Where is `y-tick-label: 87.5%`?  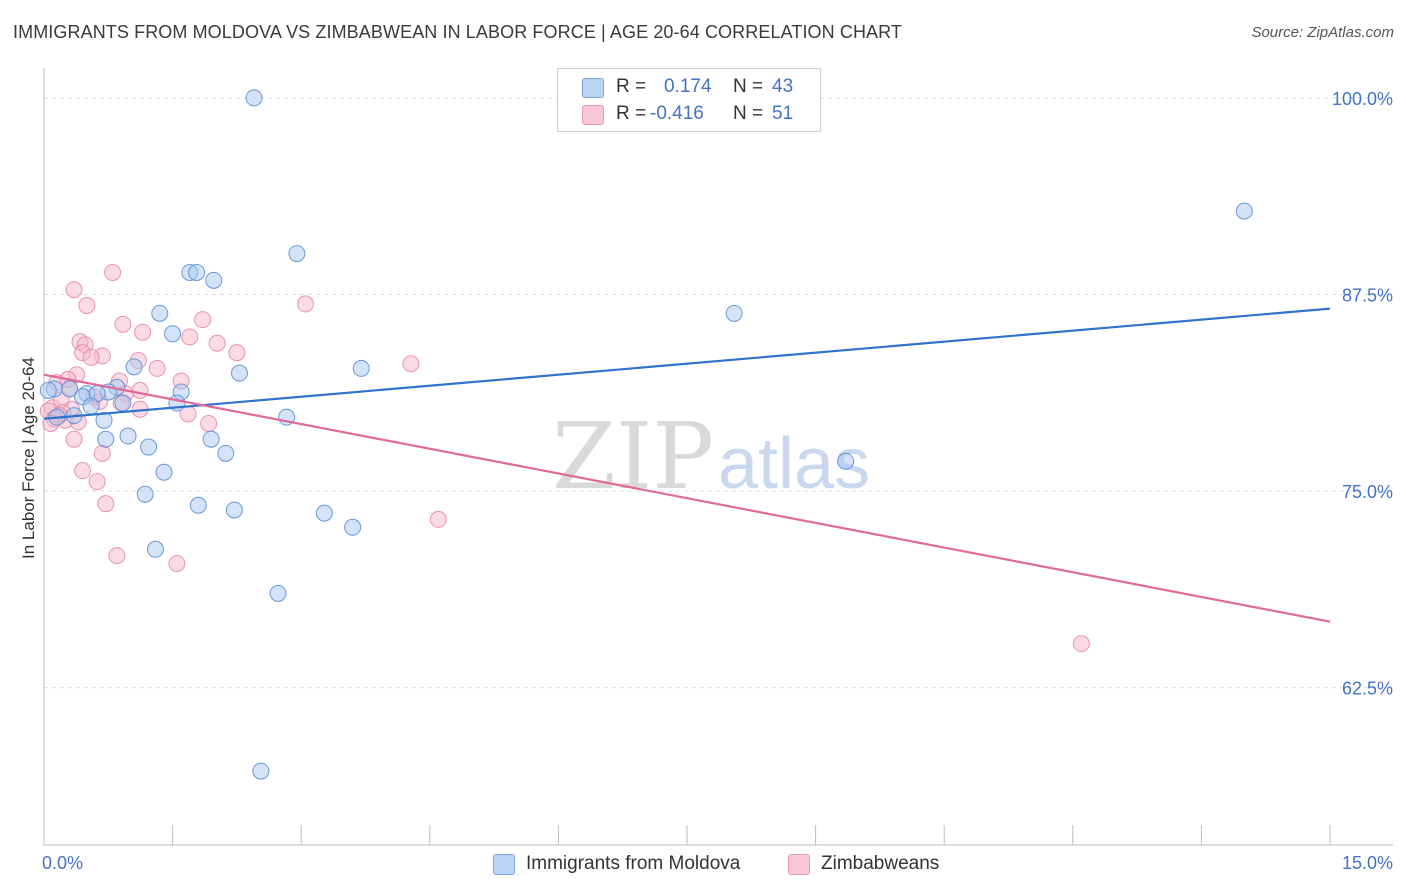 y-tick-label: 87.5% is located at coordinates (1367, 295).